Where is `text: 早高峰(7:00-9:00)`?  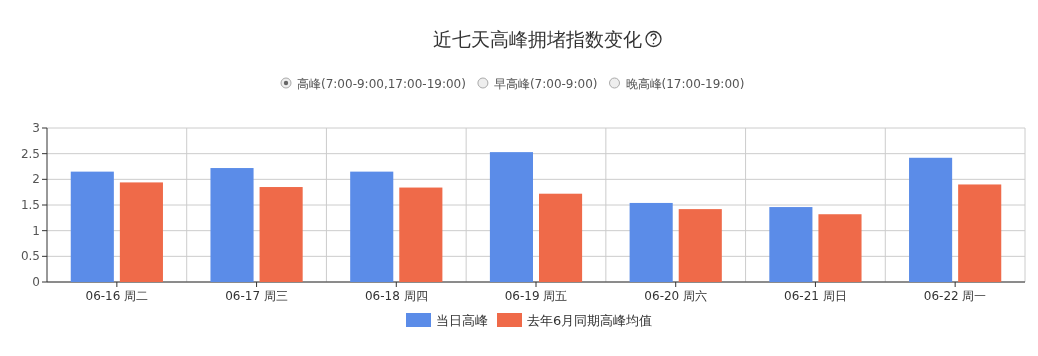
text: 早高峰(7:00-9:00) is located at coordinates (545, 84).